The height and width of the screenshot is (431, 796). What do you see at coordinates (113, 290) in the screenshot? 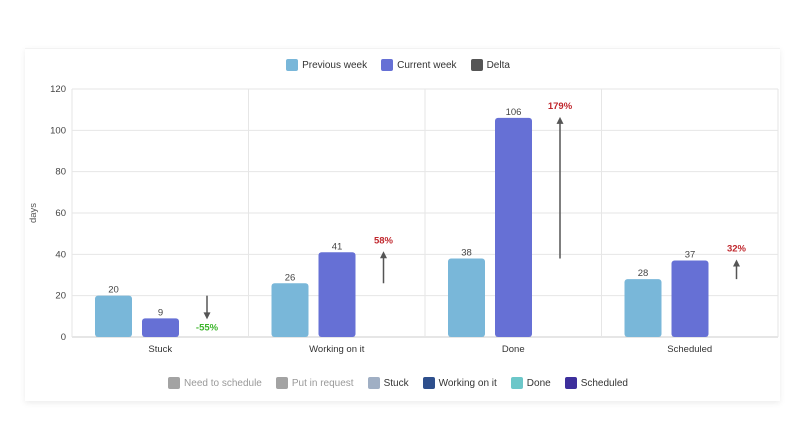
I see `bar-value-label: 20` at bounding box center [113, 290].